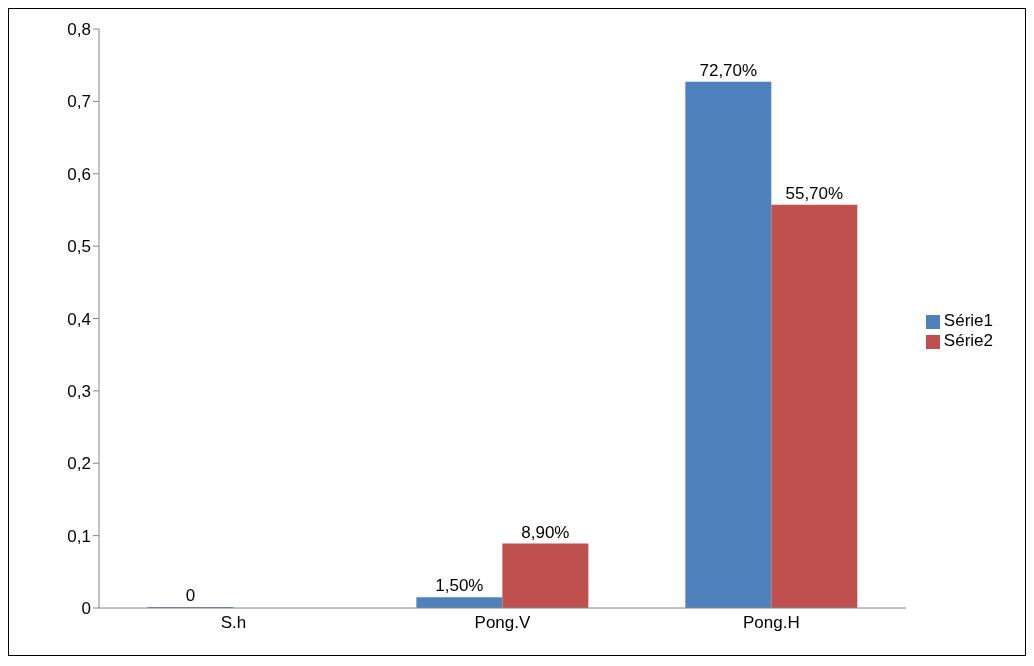  What do you see at coordinates (79, 319) in the screenshot?
I see `y-tick-label: 0,4` at bounding box center [79, 319].